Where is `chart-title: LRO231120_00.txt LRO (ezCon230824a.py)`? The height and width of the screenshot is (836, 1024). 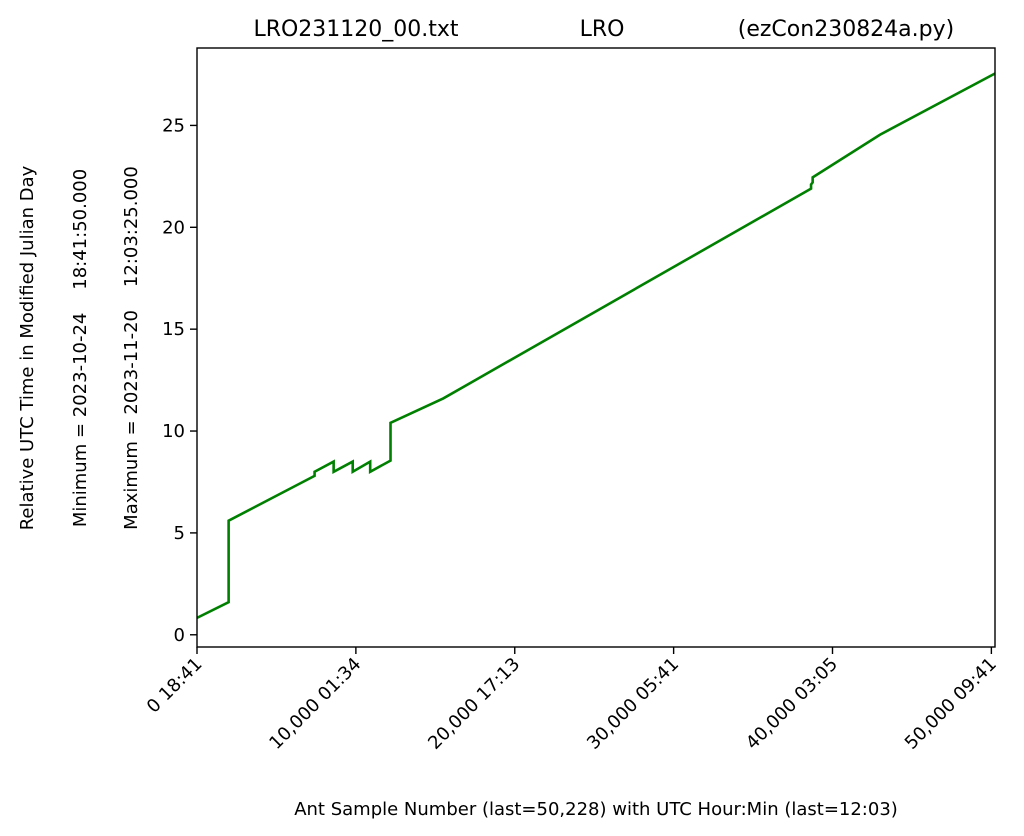
chart-title: LRO231120_00.txt LRO (ezCon230824a.py) is located at coordinates (603, 29).